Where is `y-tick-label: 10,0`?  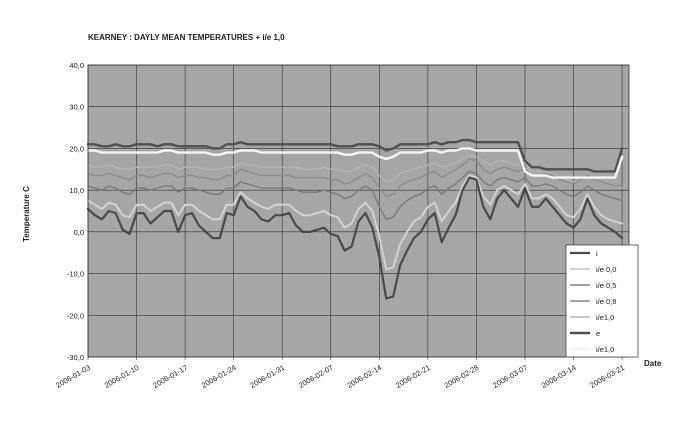 y-tick-label: 10,0 is located at coordinates (76, 190).